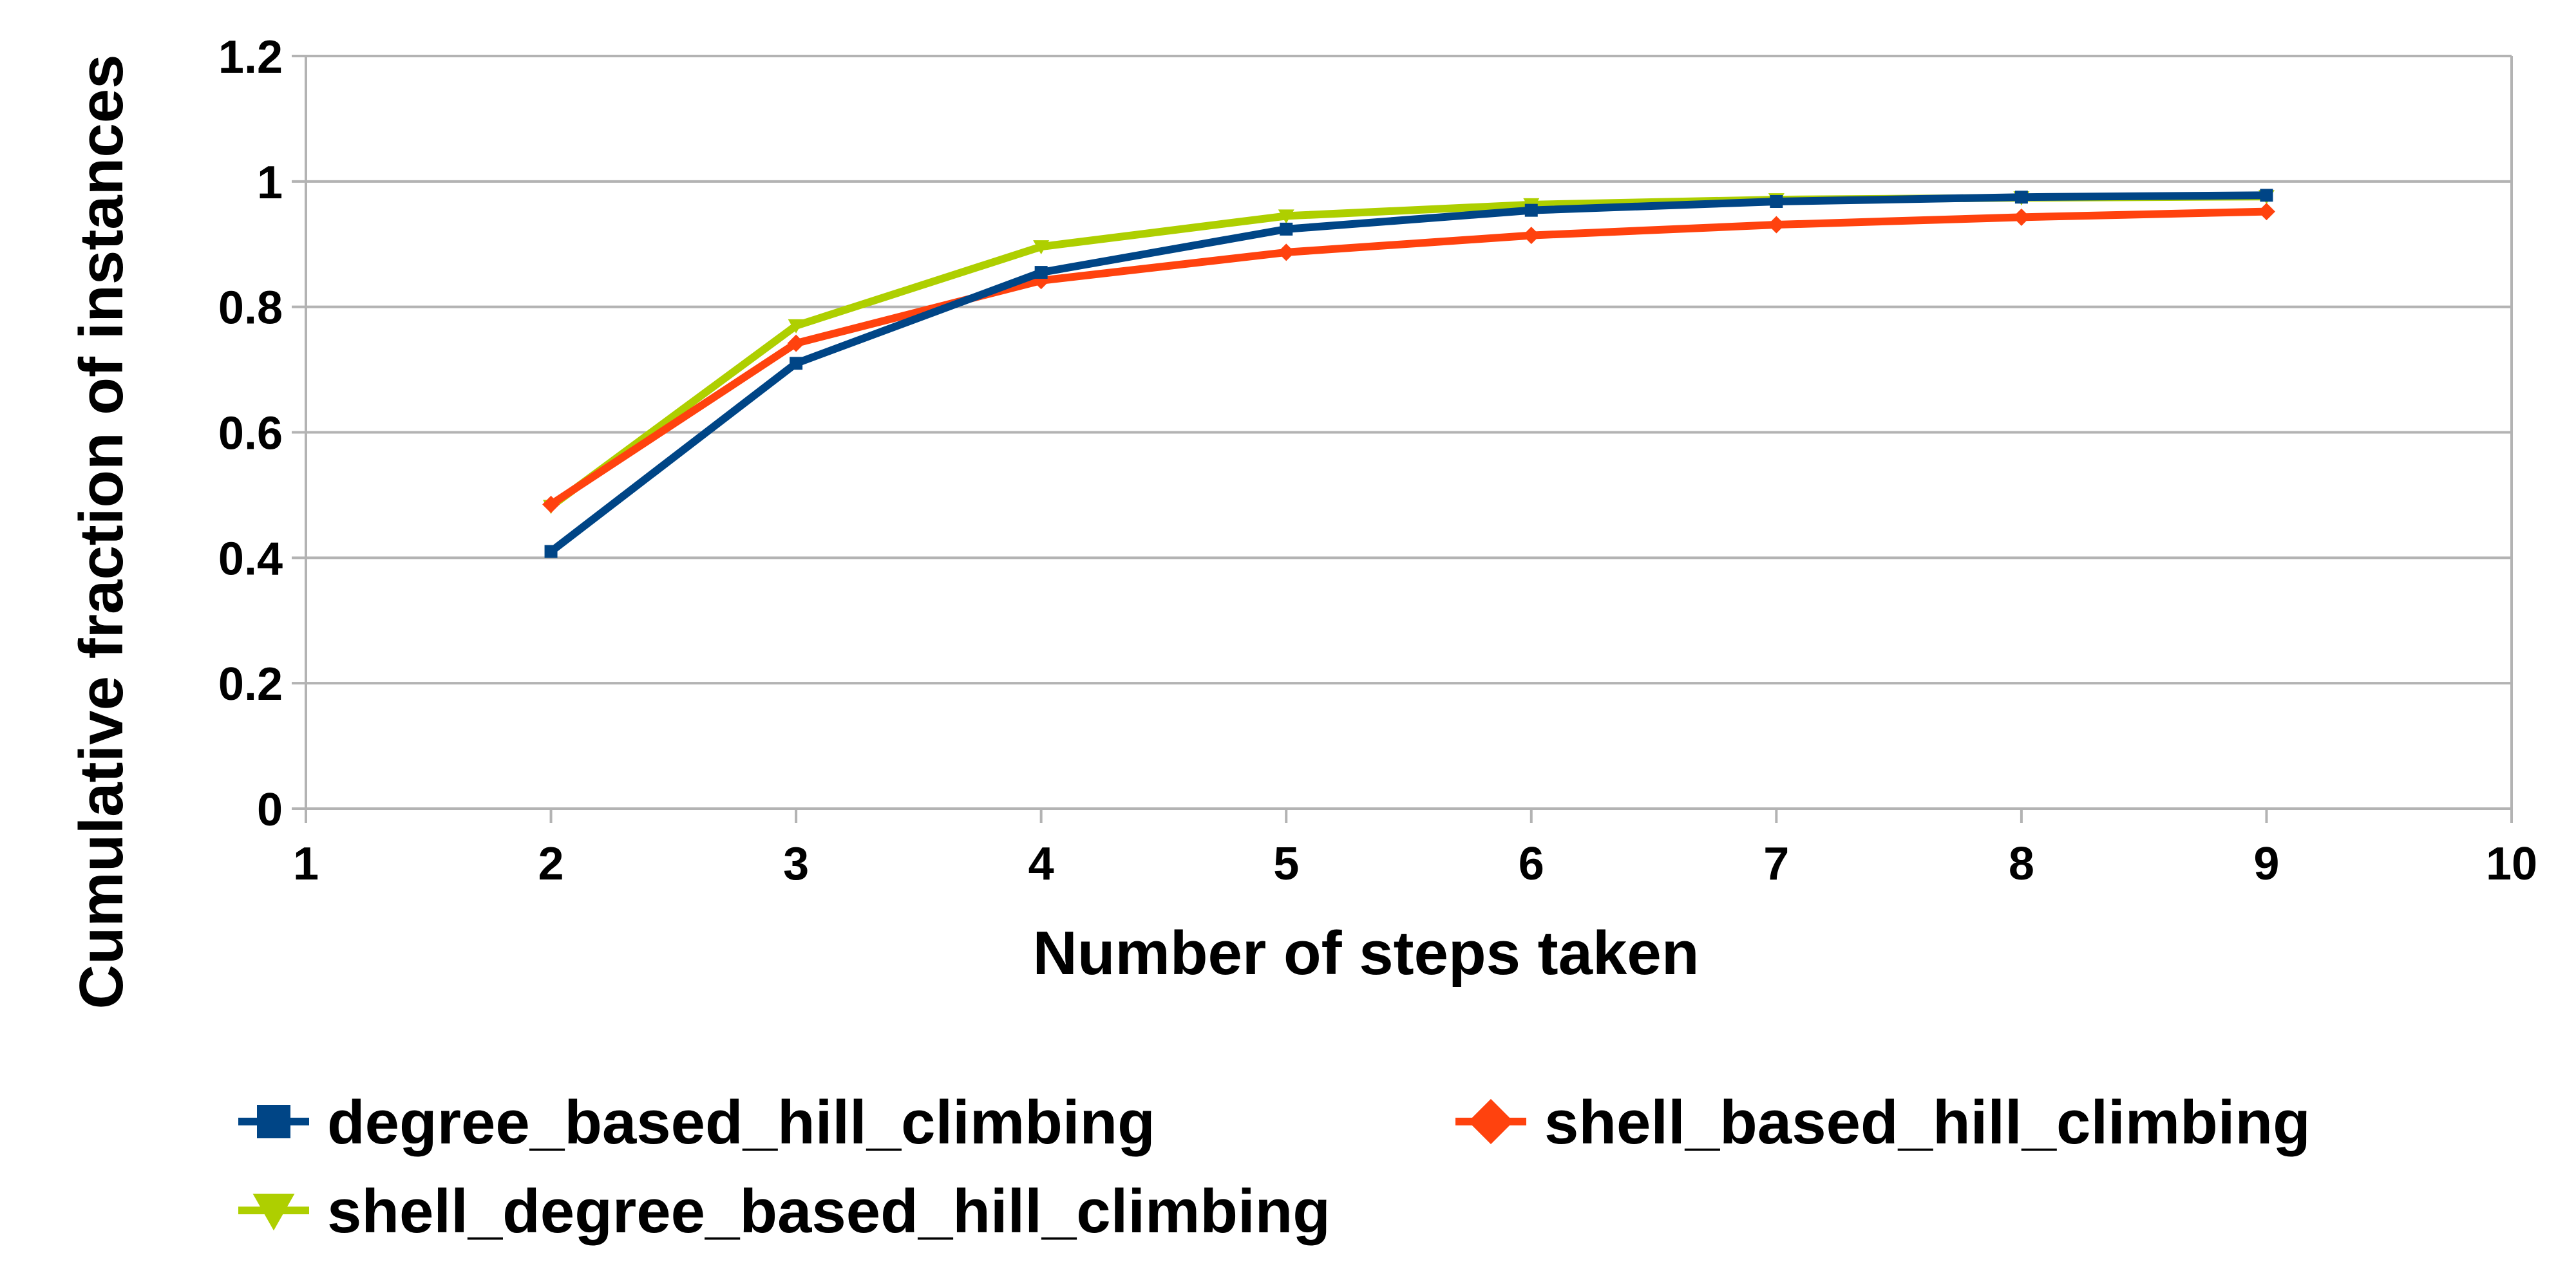 This screenshot has height=1269, width=2576. I want to click on x-tick-label: 10, so click(2511, 864).